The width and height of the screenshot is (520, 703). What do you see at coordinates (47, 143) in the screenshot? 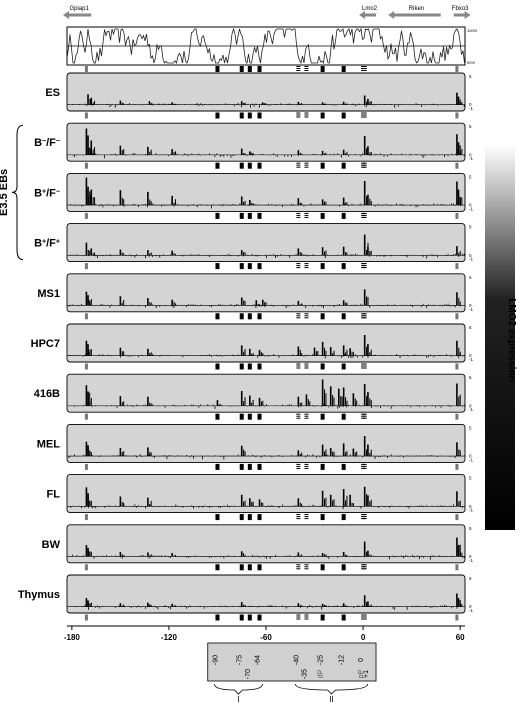
I see `panel-label: B−/F−` at bounding box center [47, 143].